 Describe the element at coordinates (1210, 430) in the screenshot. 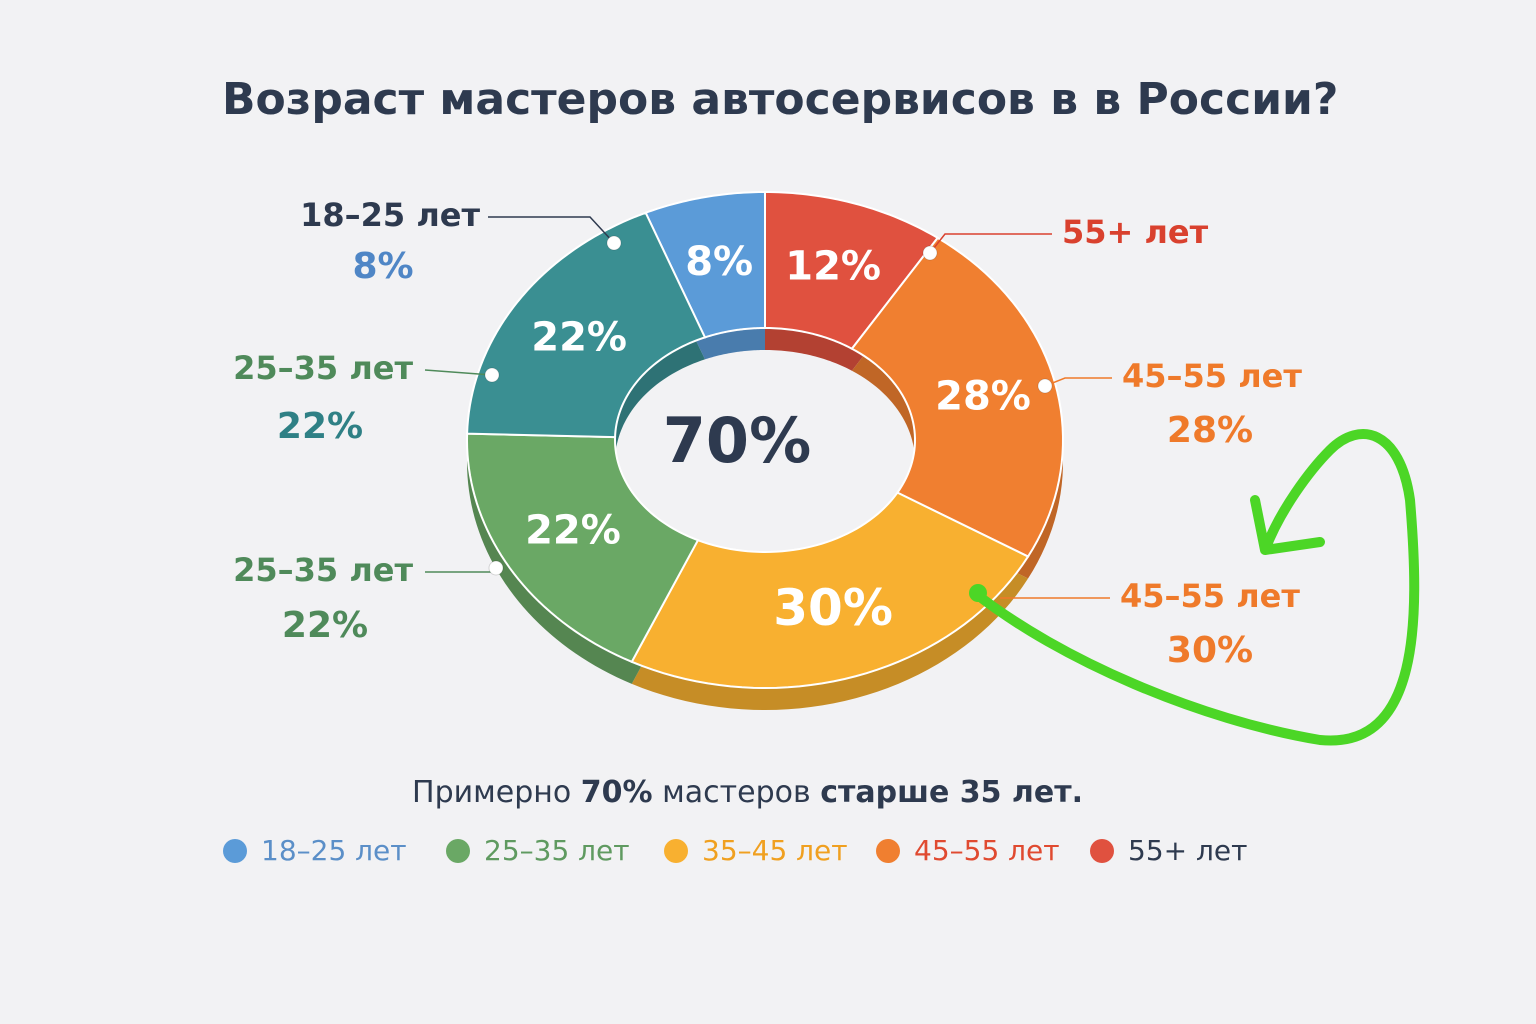

I see `callout-value: 28%` at that location.